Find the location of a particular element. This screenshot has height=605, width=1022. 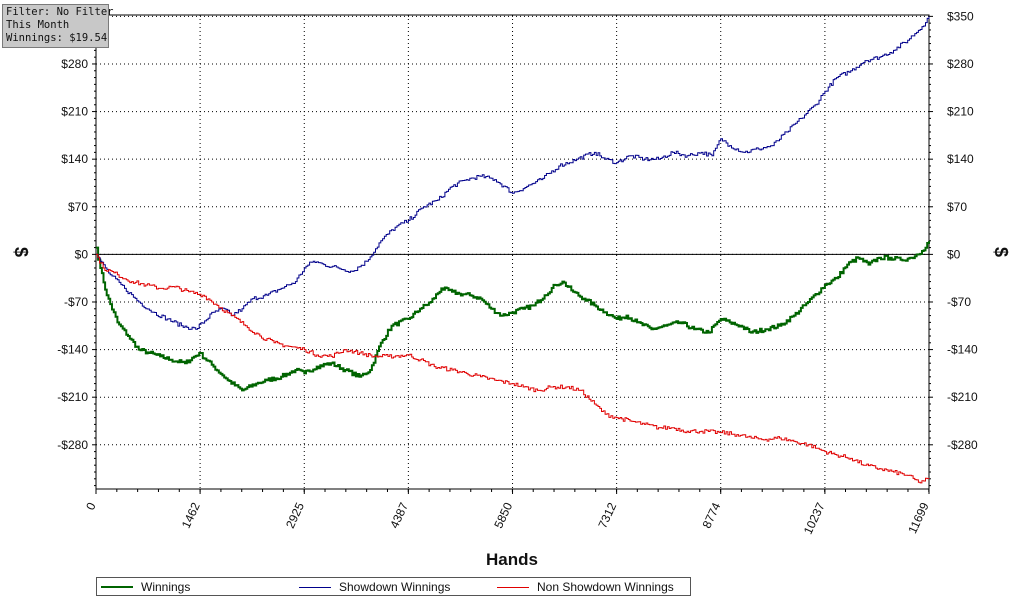

legend-label-non-showdown: Non Showdown Winnings is located at coordinates (605, 587).